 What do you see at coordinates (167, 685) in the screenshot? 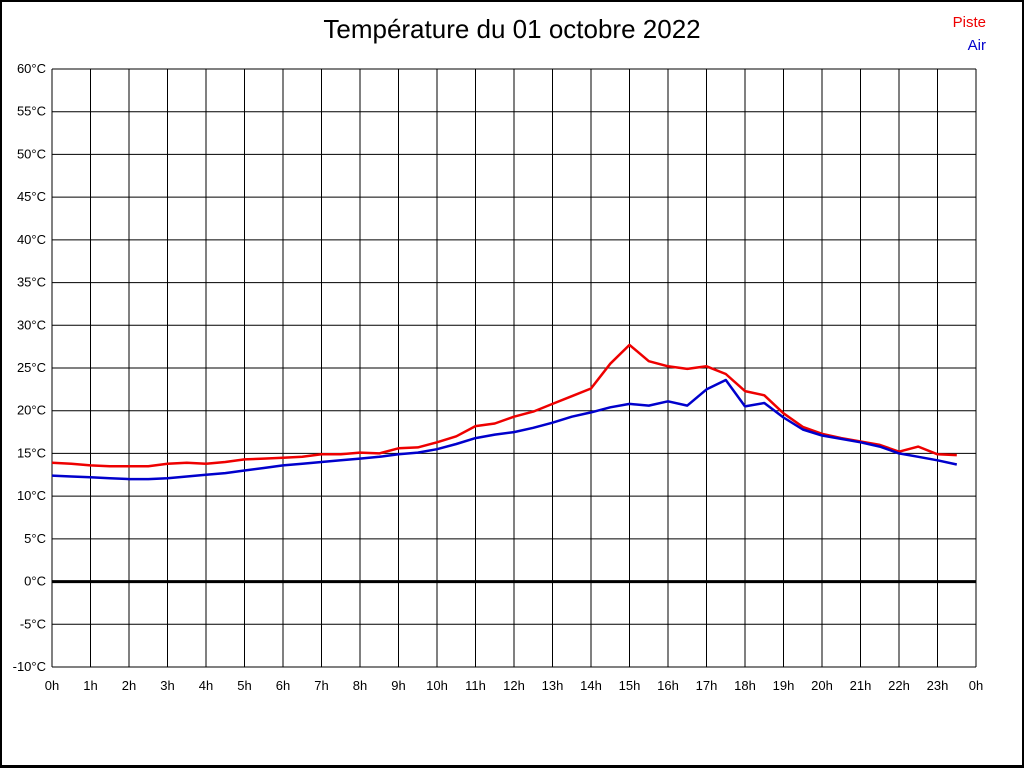
I see `x-axis-tick-label: 3h` at bounding box center [167, 685].